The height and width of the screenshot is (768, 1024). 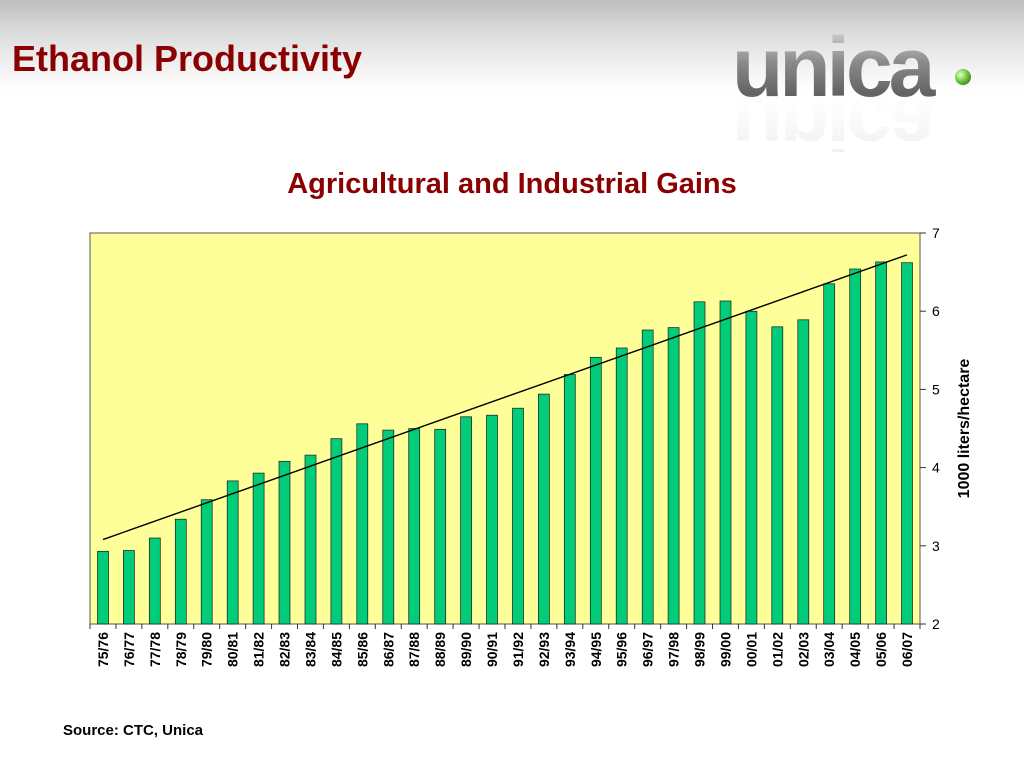 I want to click on x-tick-label-97-98: 97/98, so click(x=674, y=649).